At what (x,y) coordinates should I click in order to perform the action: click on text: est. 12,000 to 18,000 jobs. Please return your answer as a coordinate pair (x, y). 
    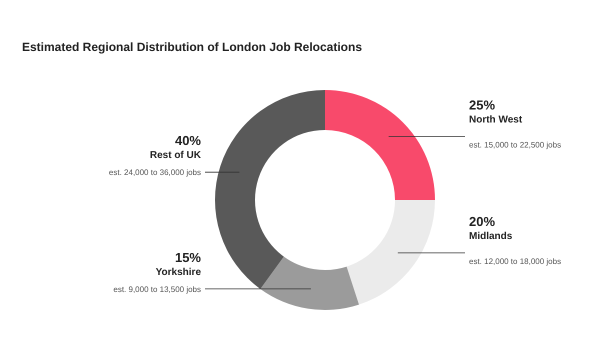
    Looking at the image, I should click on (515, 261).